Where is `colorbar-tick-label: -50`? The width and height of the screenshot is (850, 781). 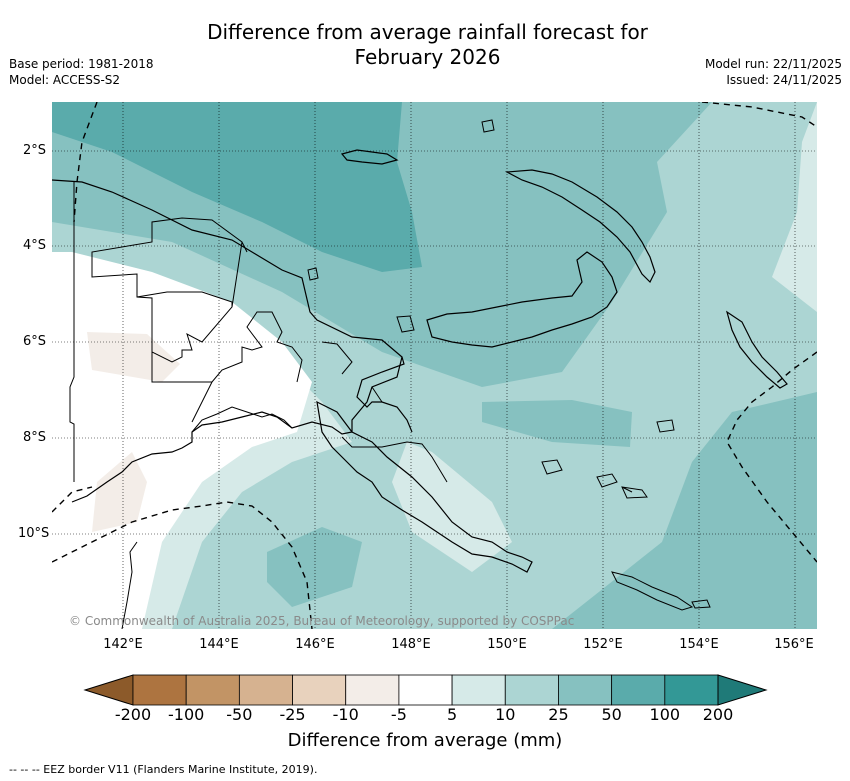 colorbar-tick-label: -50 is located at coordinates (239, 714).